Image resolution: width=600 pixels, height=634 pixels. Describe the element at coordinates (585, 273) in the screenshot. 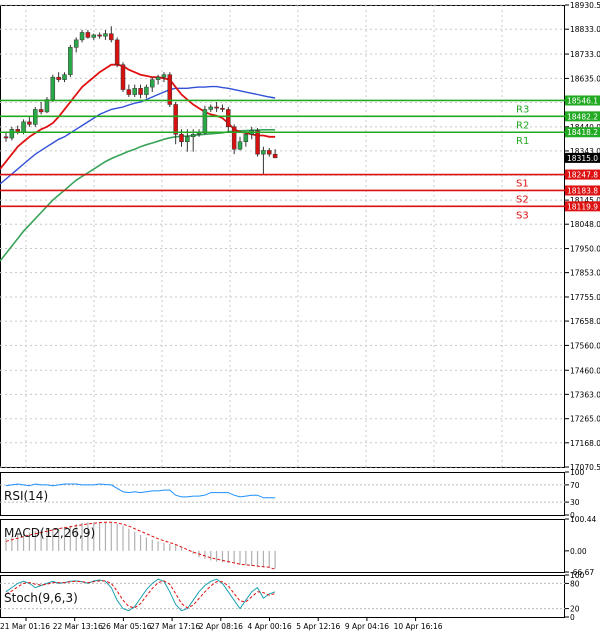

I see `y-tick-label: 17853.0` at that location.